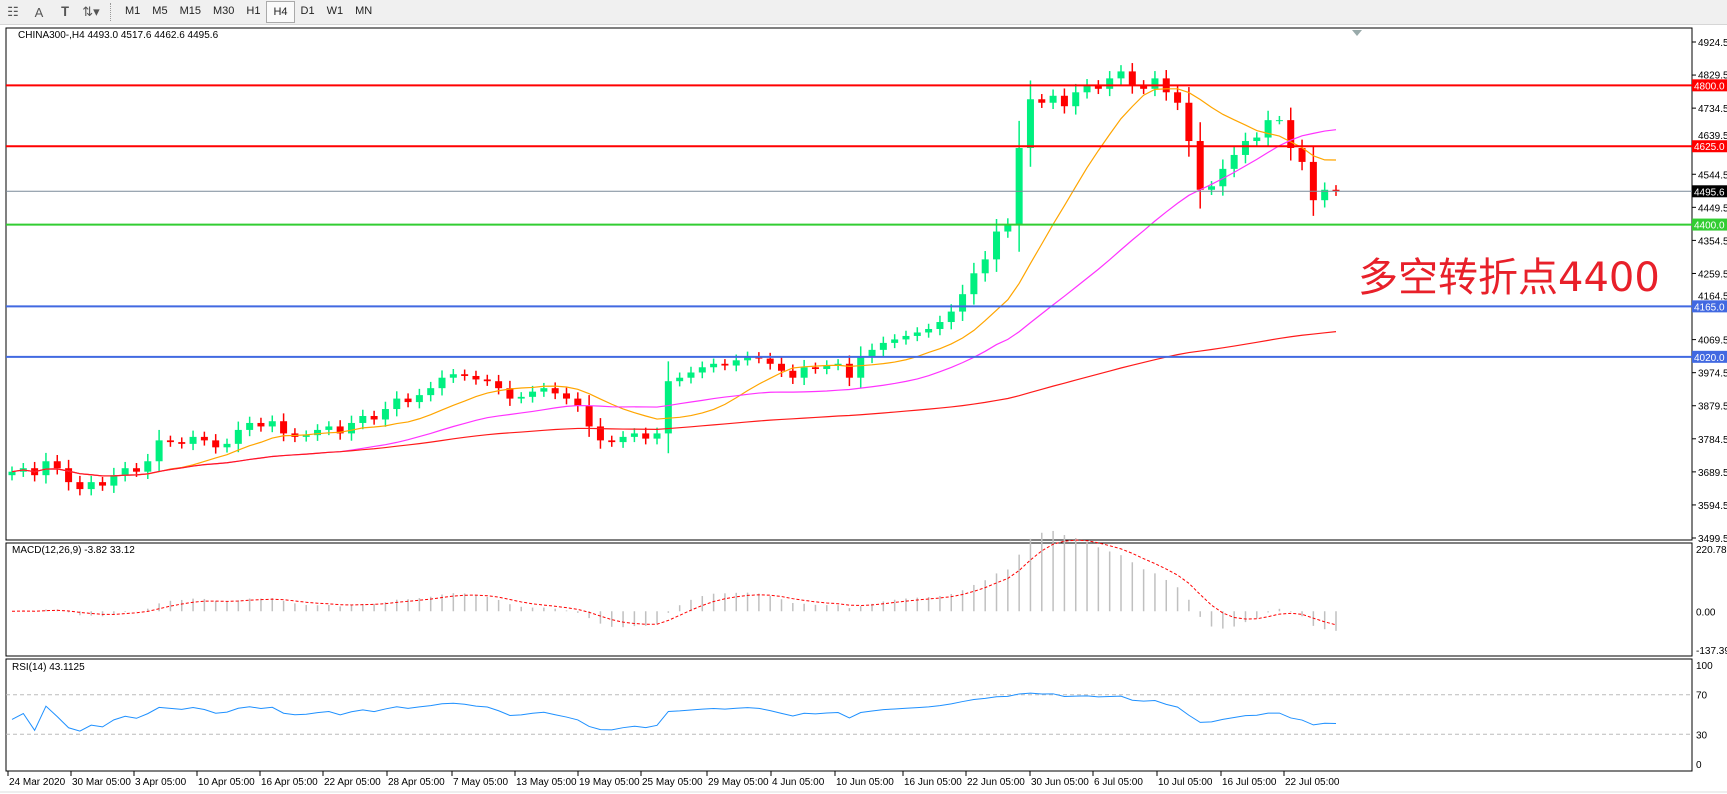 The height and width of the screenshot is (794, 1727). What do you see at coordinates (13, 11) in the screenshot?
I see `grid-icon: ☷` at bounding box center [13, 11].